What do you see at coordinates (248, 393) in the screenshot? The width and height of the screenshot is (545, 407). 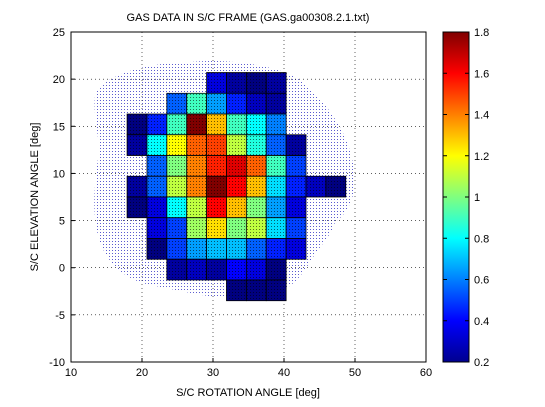 I see `x-axis-label: S/C ROTATION ANGLE [deg]` at bounding box center [248, 393].